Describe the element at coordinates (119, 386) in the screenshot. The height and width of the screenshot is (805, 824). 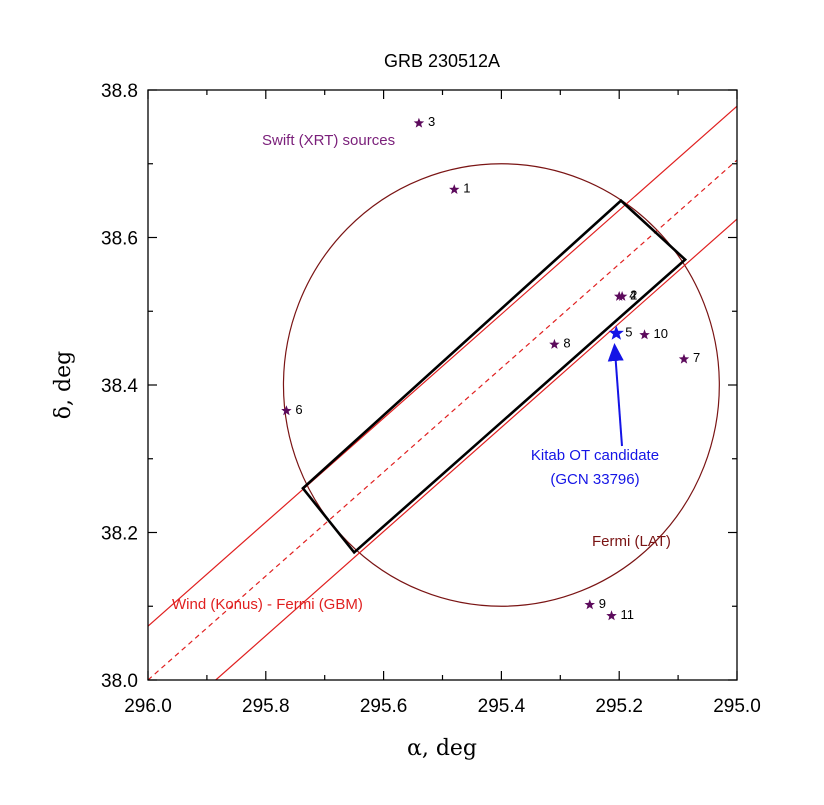
I see `y-tick-label: 38.4` at that location.